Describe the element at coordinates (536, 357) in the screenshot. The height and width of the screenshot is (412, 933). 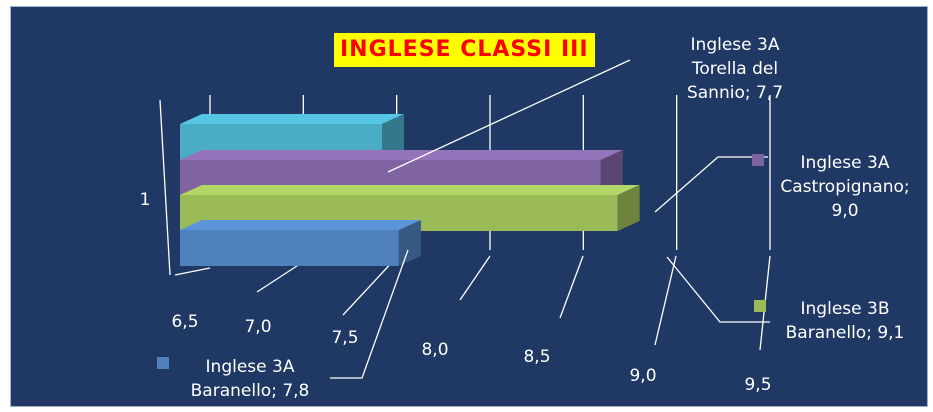
I see `x-tick-label: 8,5` at that location.